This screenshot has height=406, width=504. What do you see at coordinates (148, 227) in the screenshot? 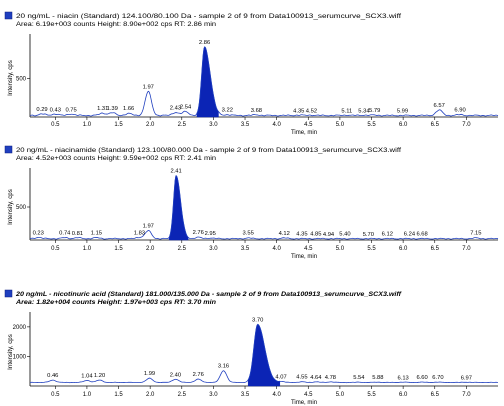
I see `peak-label: 1.97` at bounding box center [148, 227].